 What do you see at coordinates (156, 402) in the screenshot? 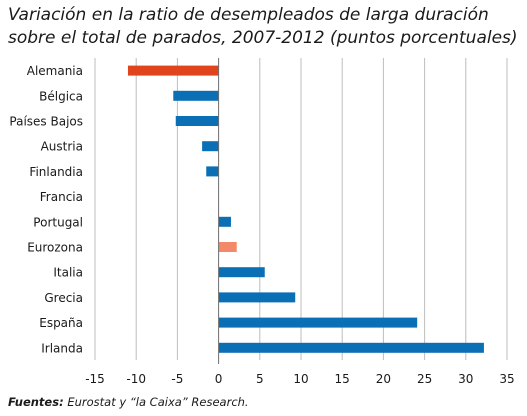
I see `source-text: Eurostat y “la Caixa” Research.` at bounding box center [156, 402].